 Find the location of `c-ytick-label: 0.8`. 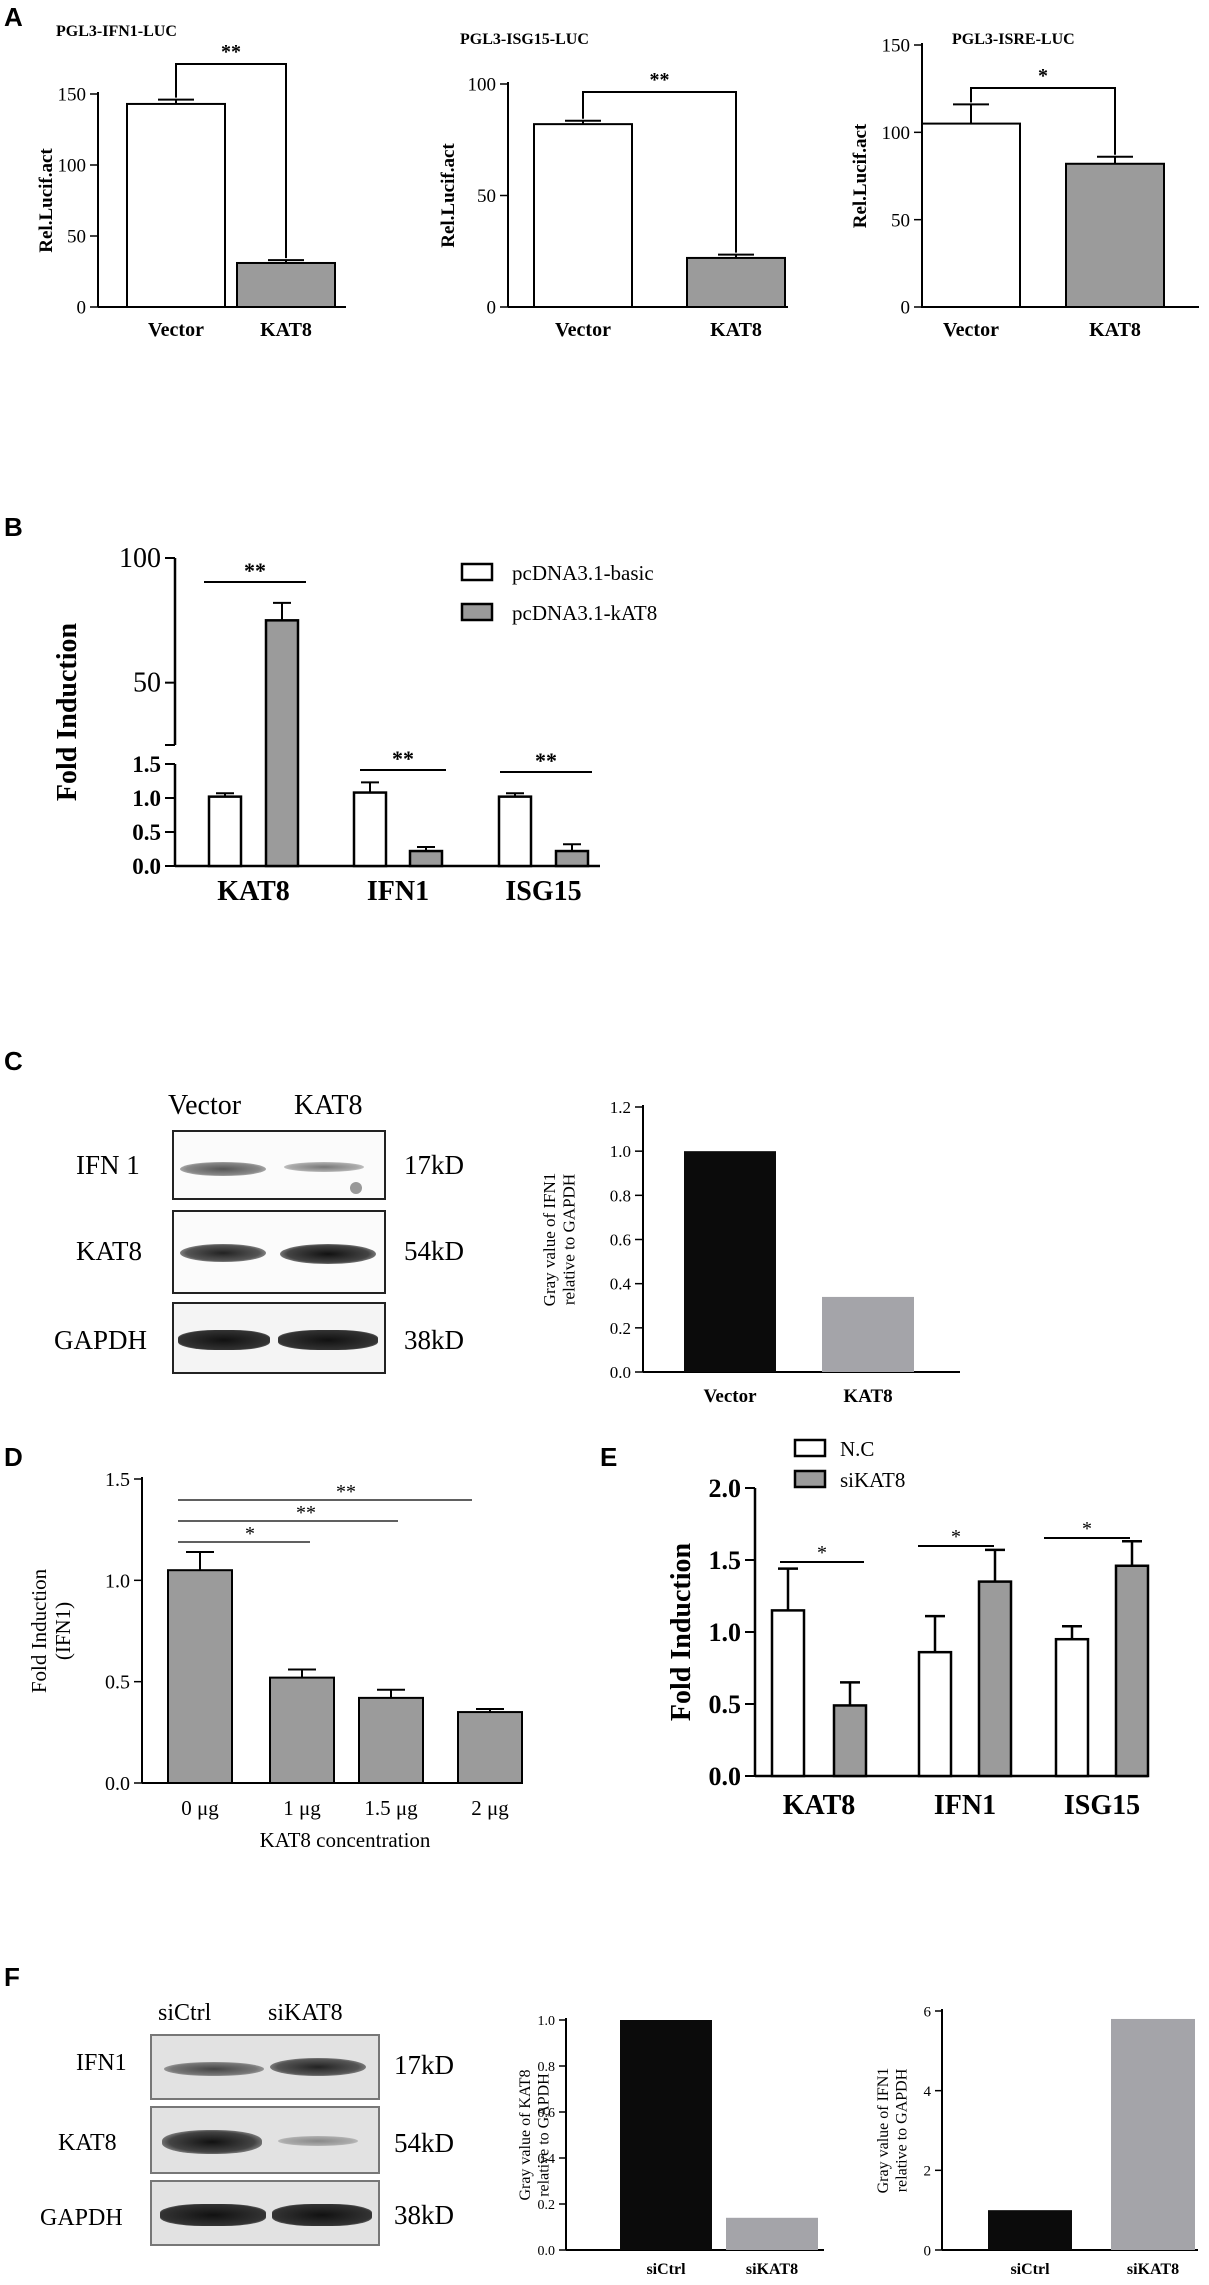

c-ytick-label: 0.8 is located at coordinates (620, 1195).